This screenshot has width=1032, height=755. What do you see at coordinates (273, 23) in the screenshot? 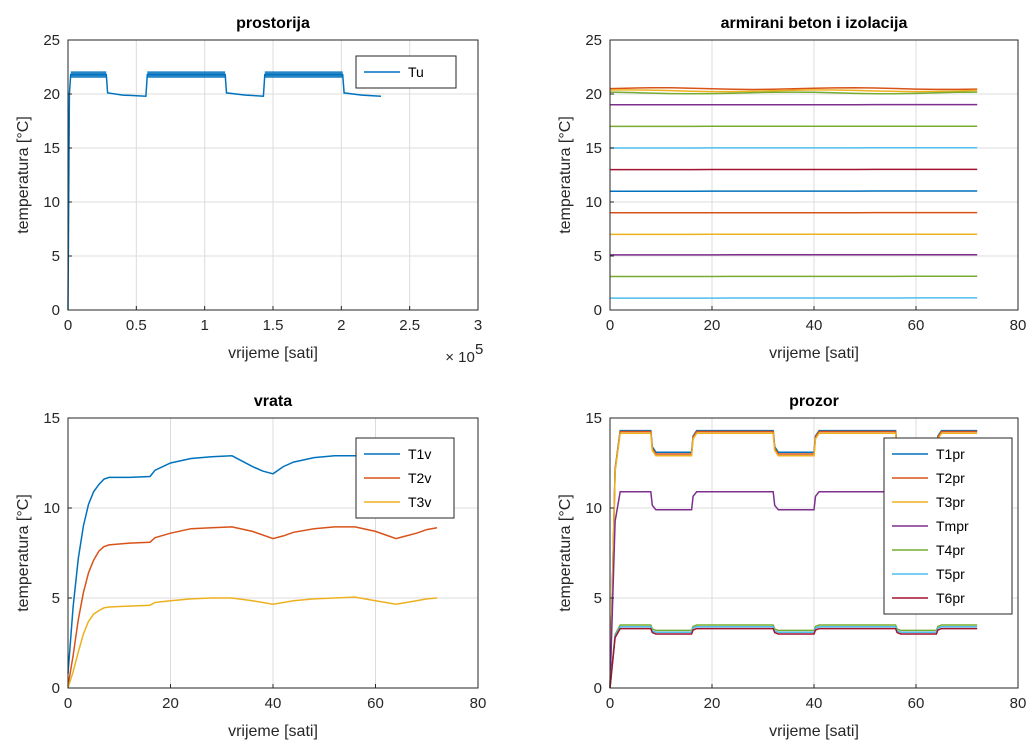
I see `chart-title: prostorija` at bounding box center [273, 23].